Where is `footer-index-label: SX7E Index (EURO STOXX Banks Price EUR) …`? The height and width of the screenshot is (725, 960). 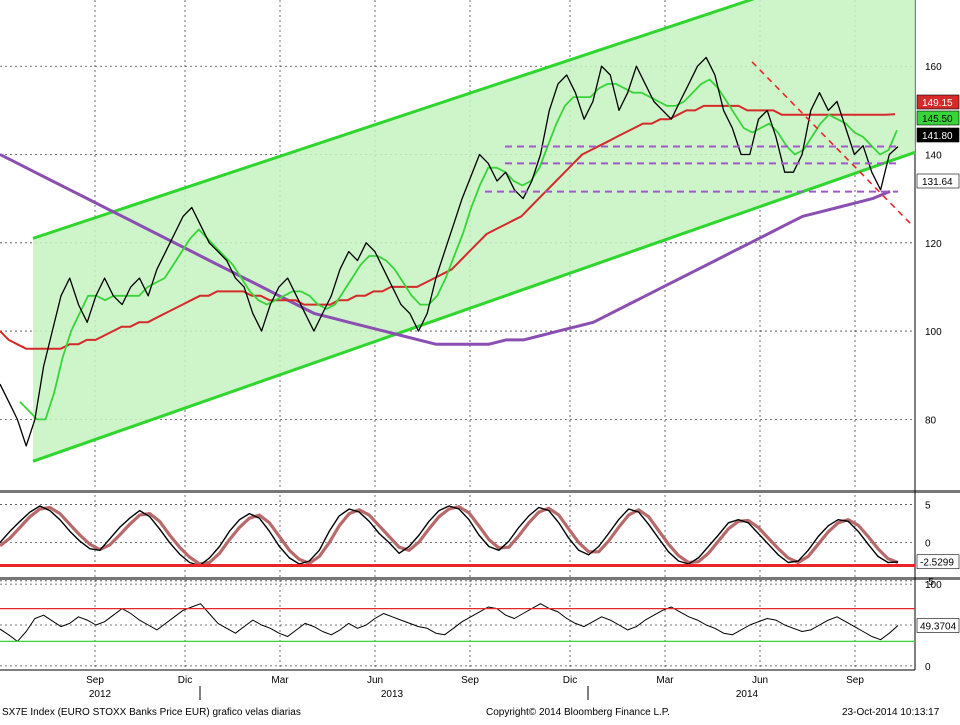 footer-index-label: SX7E Index (EURO STOXX Banks Price EUR) … is located at coordinates (151, 712).